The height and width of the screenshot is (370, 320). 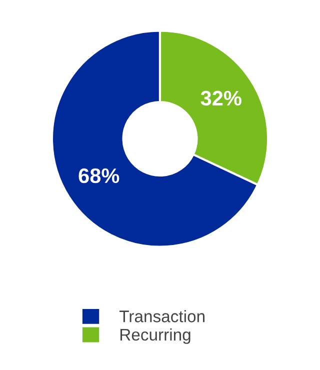 What do you see at coordinates (161, 316) in the screenshot?
I see `legend-label: Transaction` at bounding box center [161, 316].